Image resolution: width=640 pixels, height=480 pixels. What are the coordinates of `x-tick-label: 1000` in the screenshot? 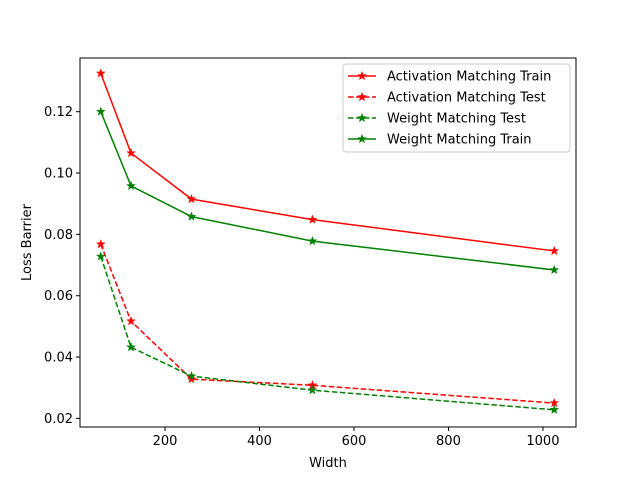 It's located at (542, 441).